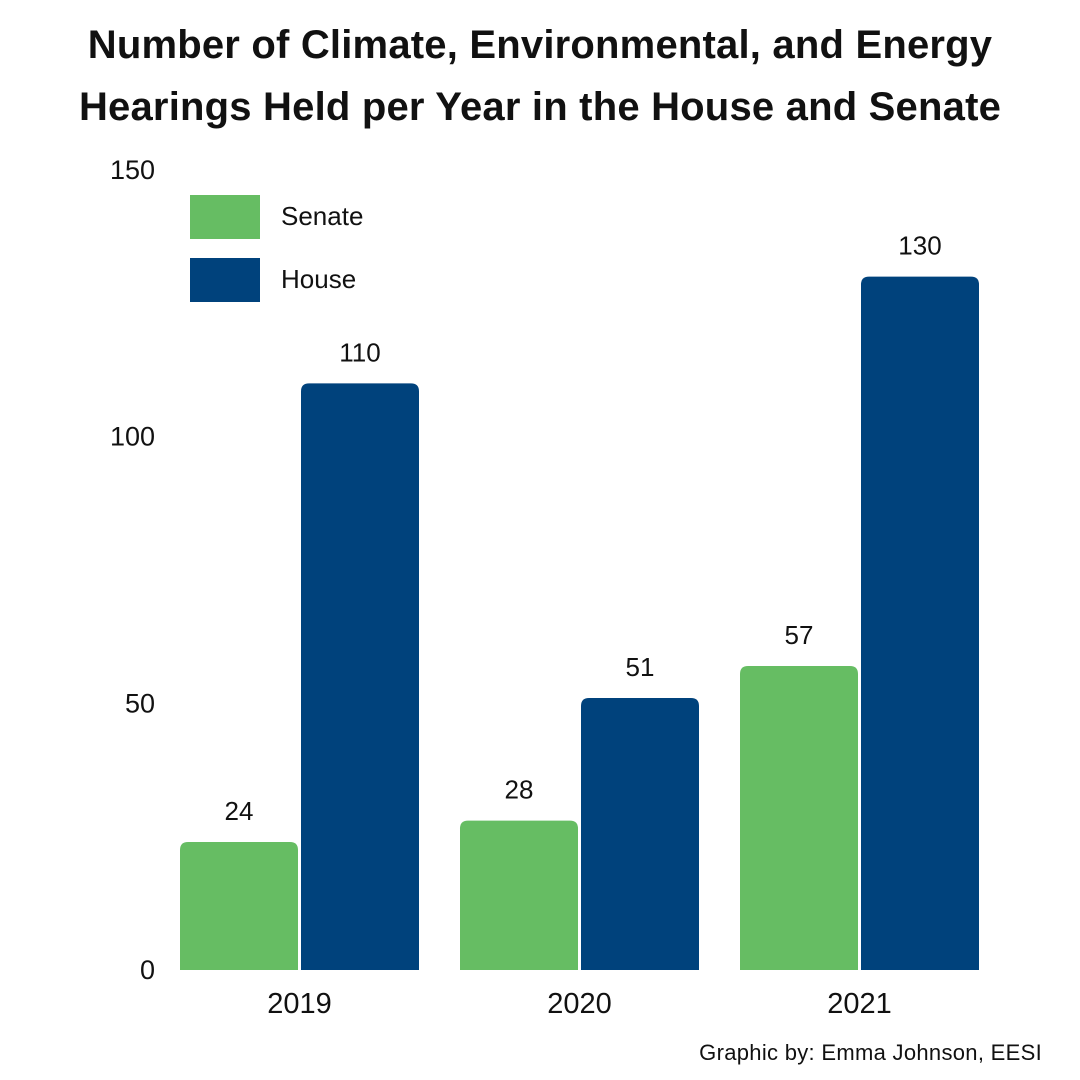 The height and width of the screenshot is (1080, 1080). What do you see at coordinates (920, 623) in the screenshot?
I see `bar-house-2021` at bounding box center [920, 623].